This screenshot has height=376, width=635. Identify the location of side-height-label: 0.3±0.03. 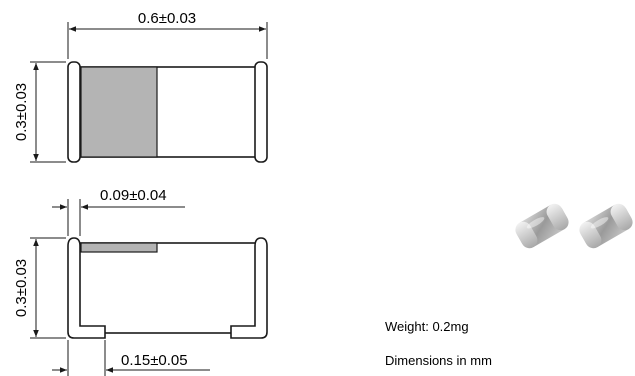
(21, 288).